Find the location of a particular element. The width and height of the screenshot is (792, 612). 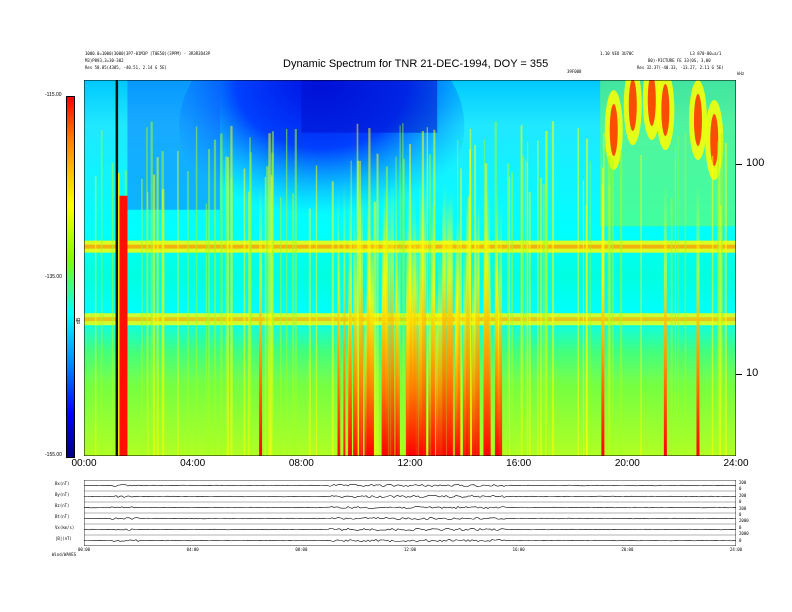

x-tick-label: 12:00 is located at coordinates (410, 463).